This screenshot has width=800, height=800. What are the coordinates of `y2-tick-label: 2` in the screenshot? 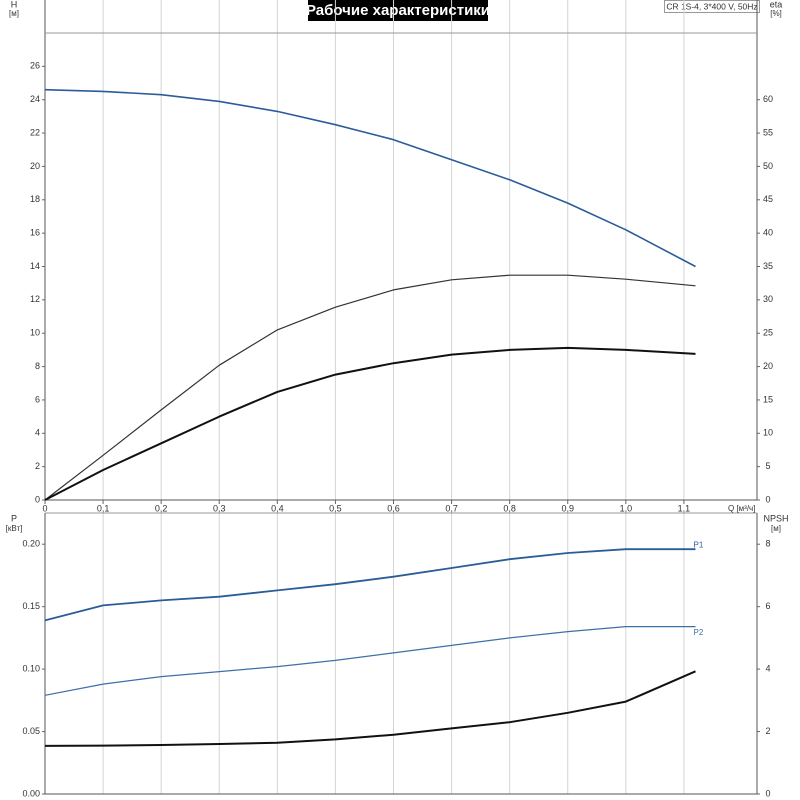 It's located at (767, 731).